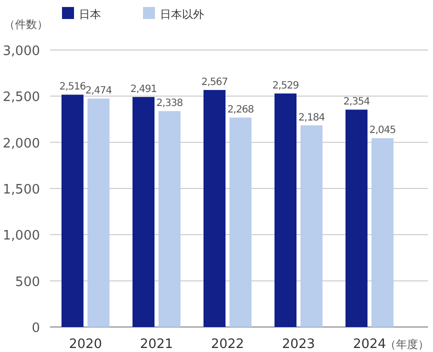  I want to click on data-label: 2,338, so click(169, 104).